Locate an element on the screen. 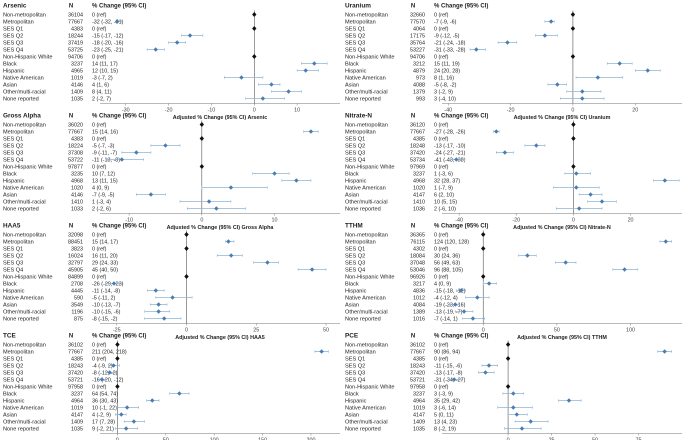 This screenshot has height=440, width=685. n-value: 4879 is located at coordinates (419, 72).